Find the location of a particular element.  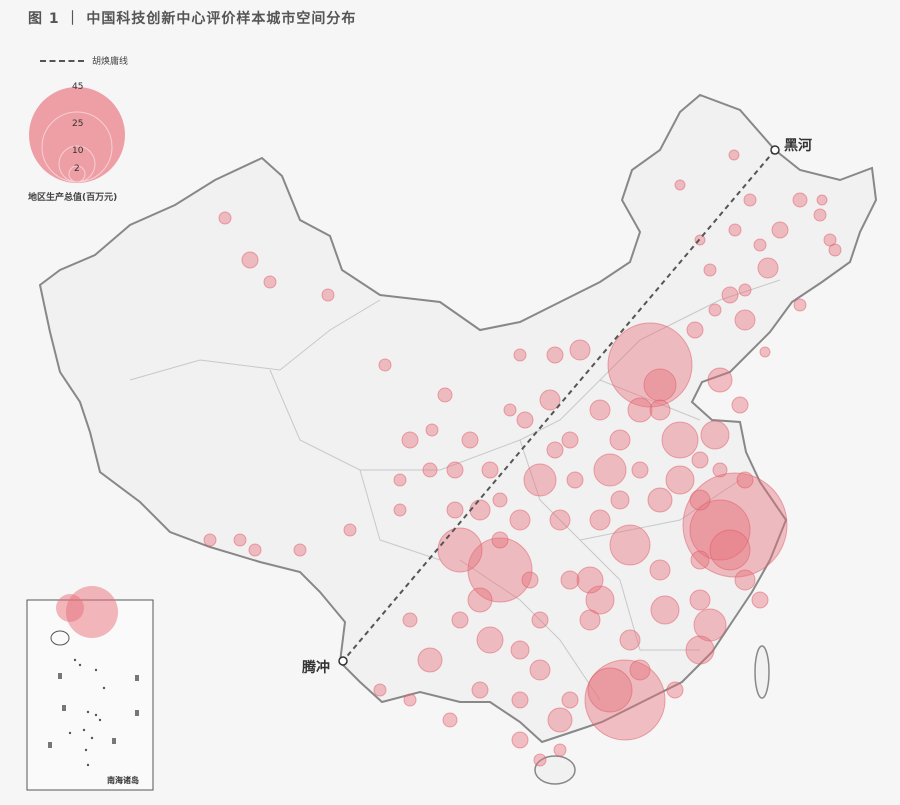

heihe-marker is located at coordinates (775, 150).